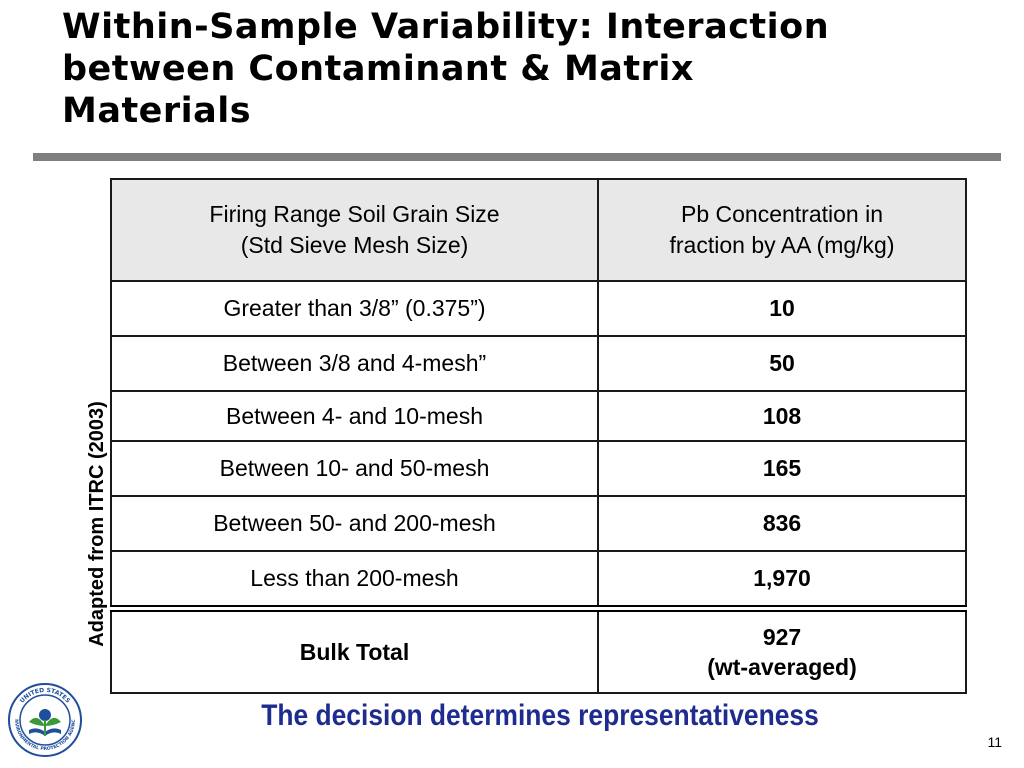 The image size is (1024, 768). What do you see at coordinates (378, 69) in the screenshot?
I see `title-line-2: between Contaminant & Matrix` at bounding box center [378, 69].